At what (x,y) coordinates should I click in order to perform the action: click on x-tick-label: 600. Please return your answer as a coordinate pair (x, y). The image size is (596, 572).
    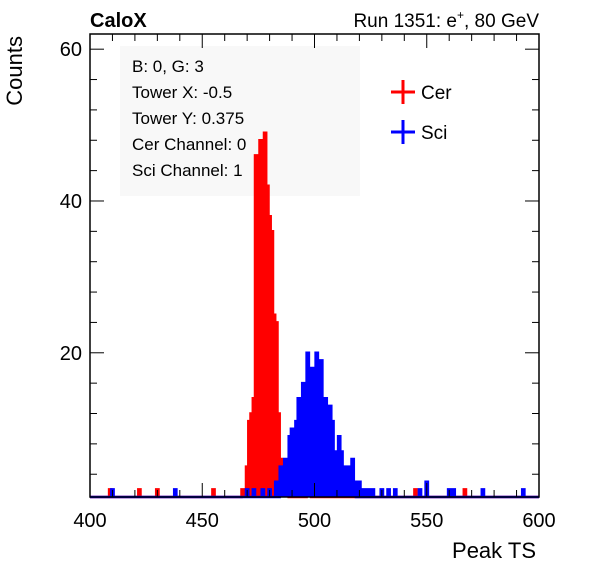
    Looking at the image, I should click on (538, 521).